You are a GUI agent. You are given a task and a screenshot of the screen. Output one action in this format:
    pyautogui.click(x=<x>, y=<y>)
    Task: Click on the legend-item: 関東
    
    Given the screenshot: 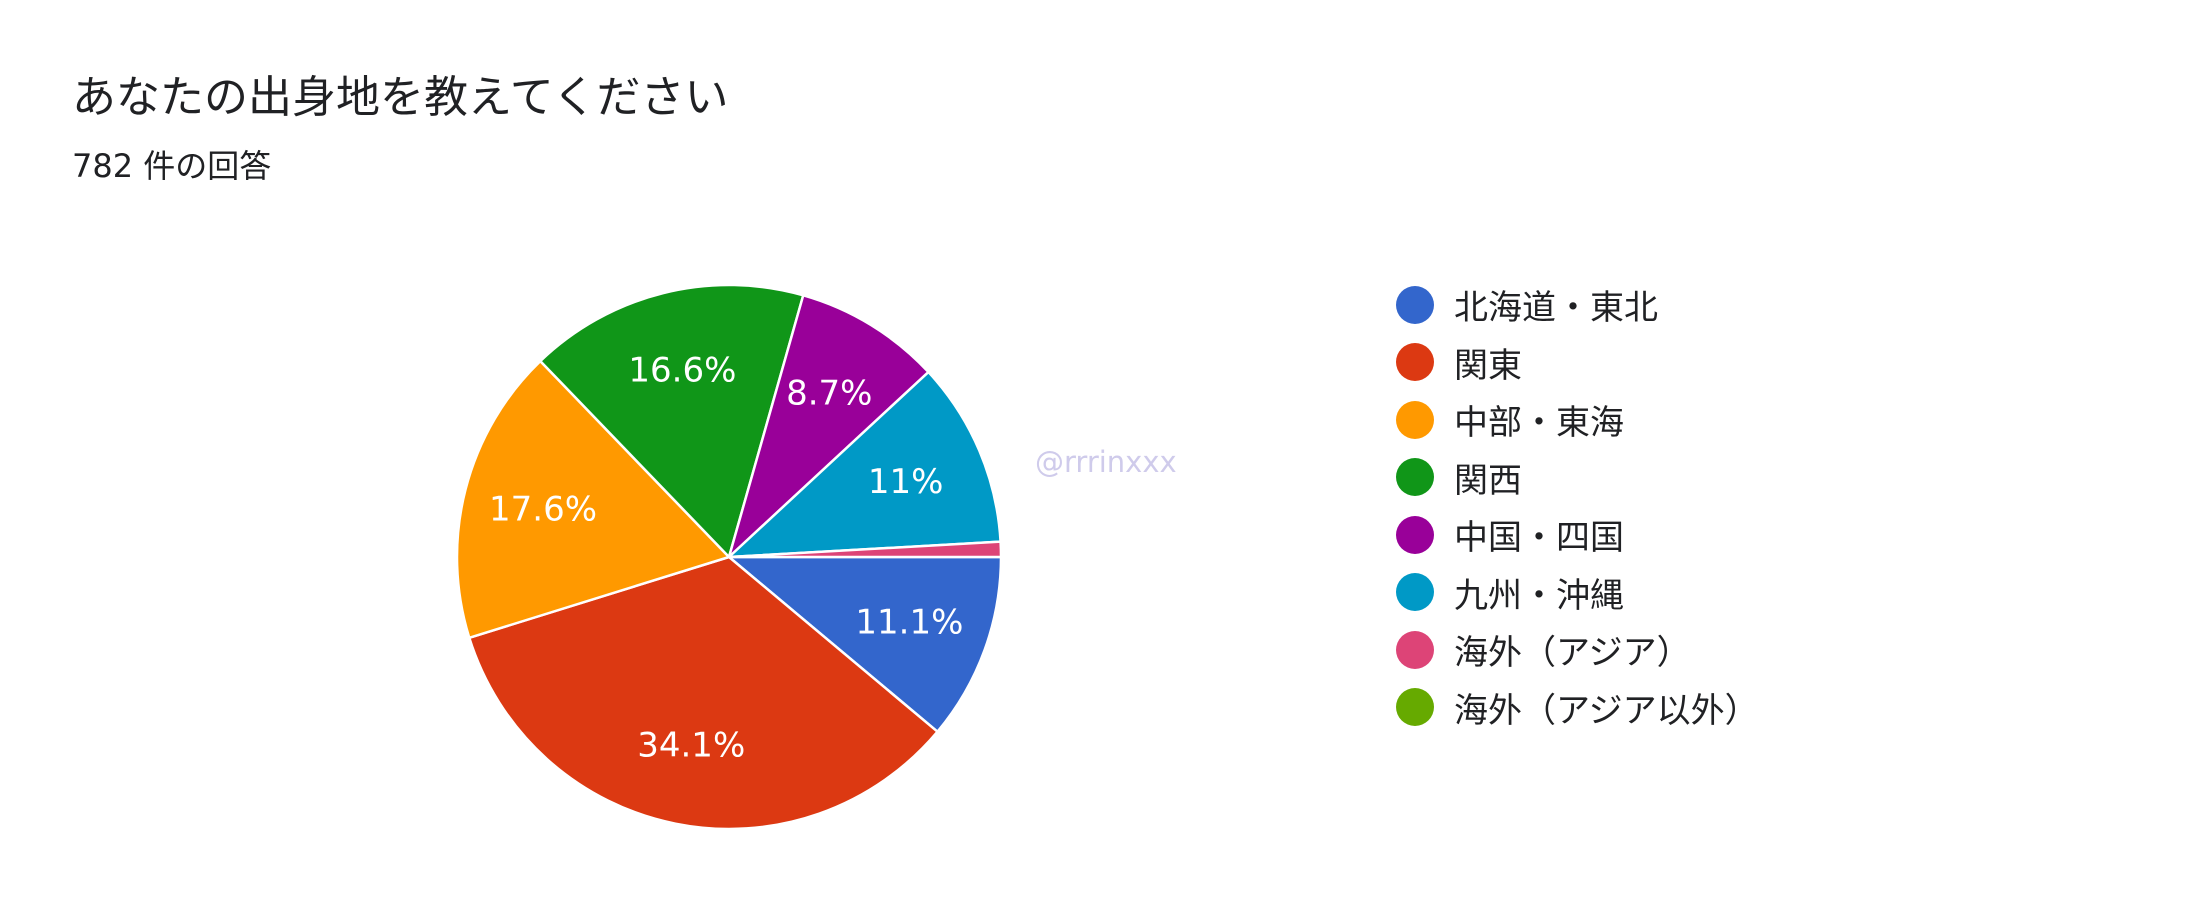 What is the action you would take?
    pyautogui.click(x=1577, y=363)
    